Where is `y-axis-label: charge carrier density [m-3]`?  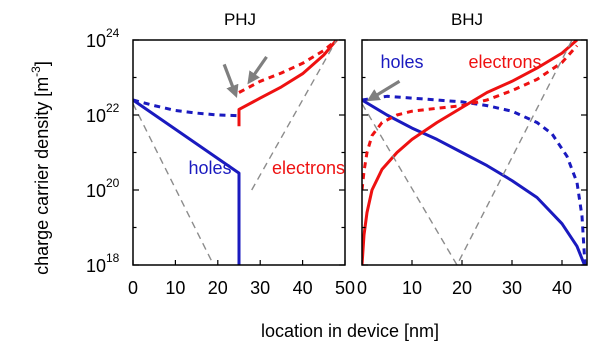
y-axis-label: charge carrier density [m-3] is located at coordinates (40, 168).